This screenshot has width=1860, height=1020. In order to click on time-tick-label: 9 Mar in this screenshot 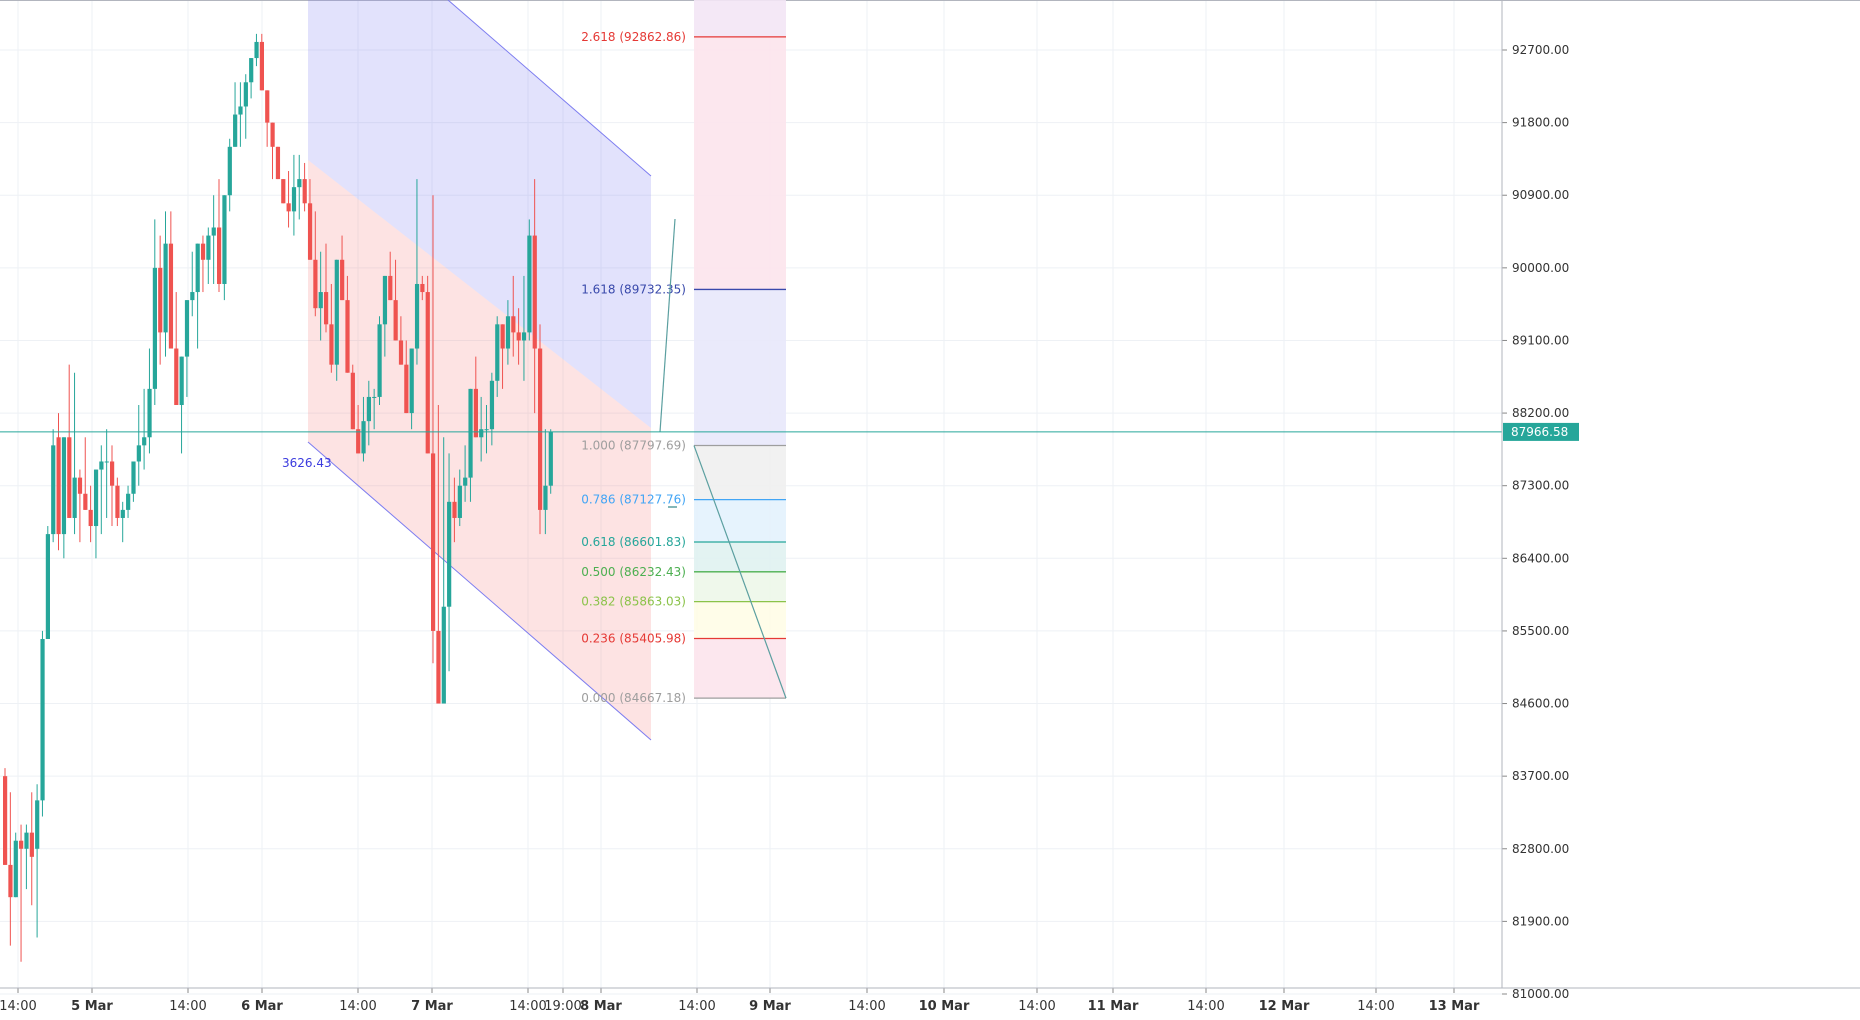, I will do `click(770, 1006)`.